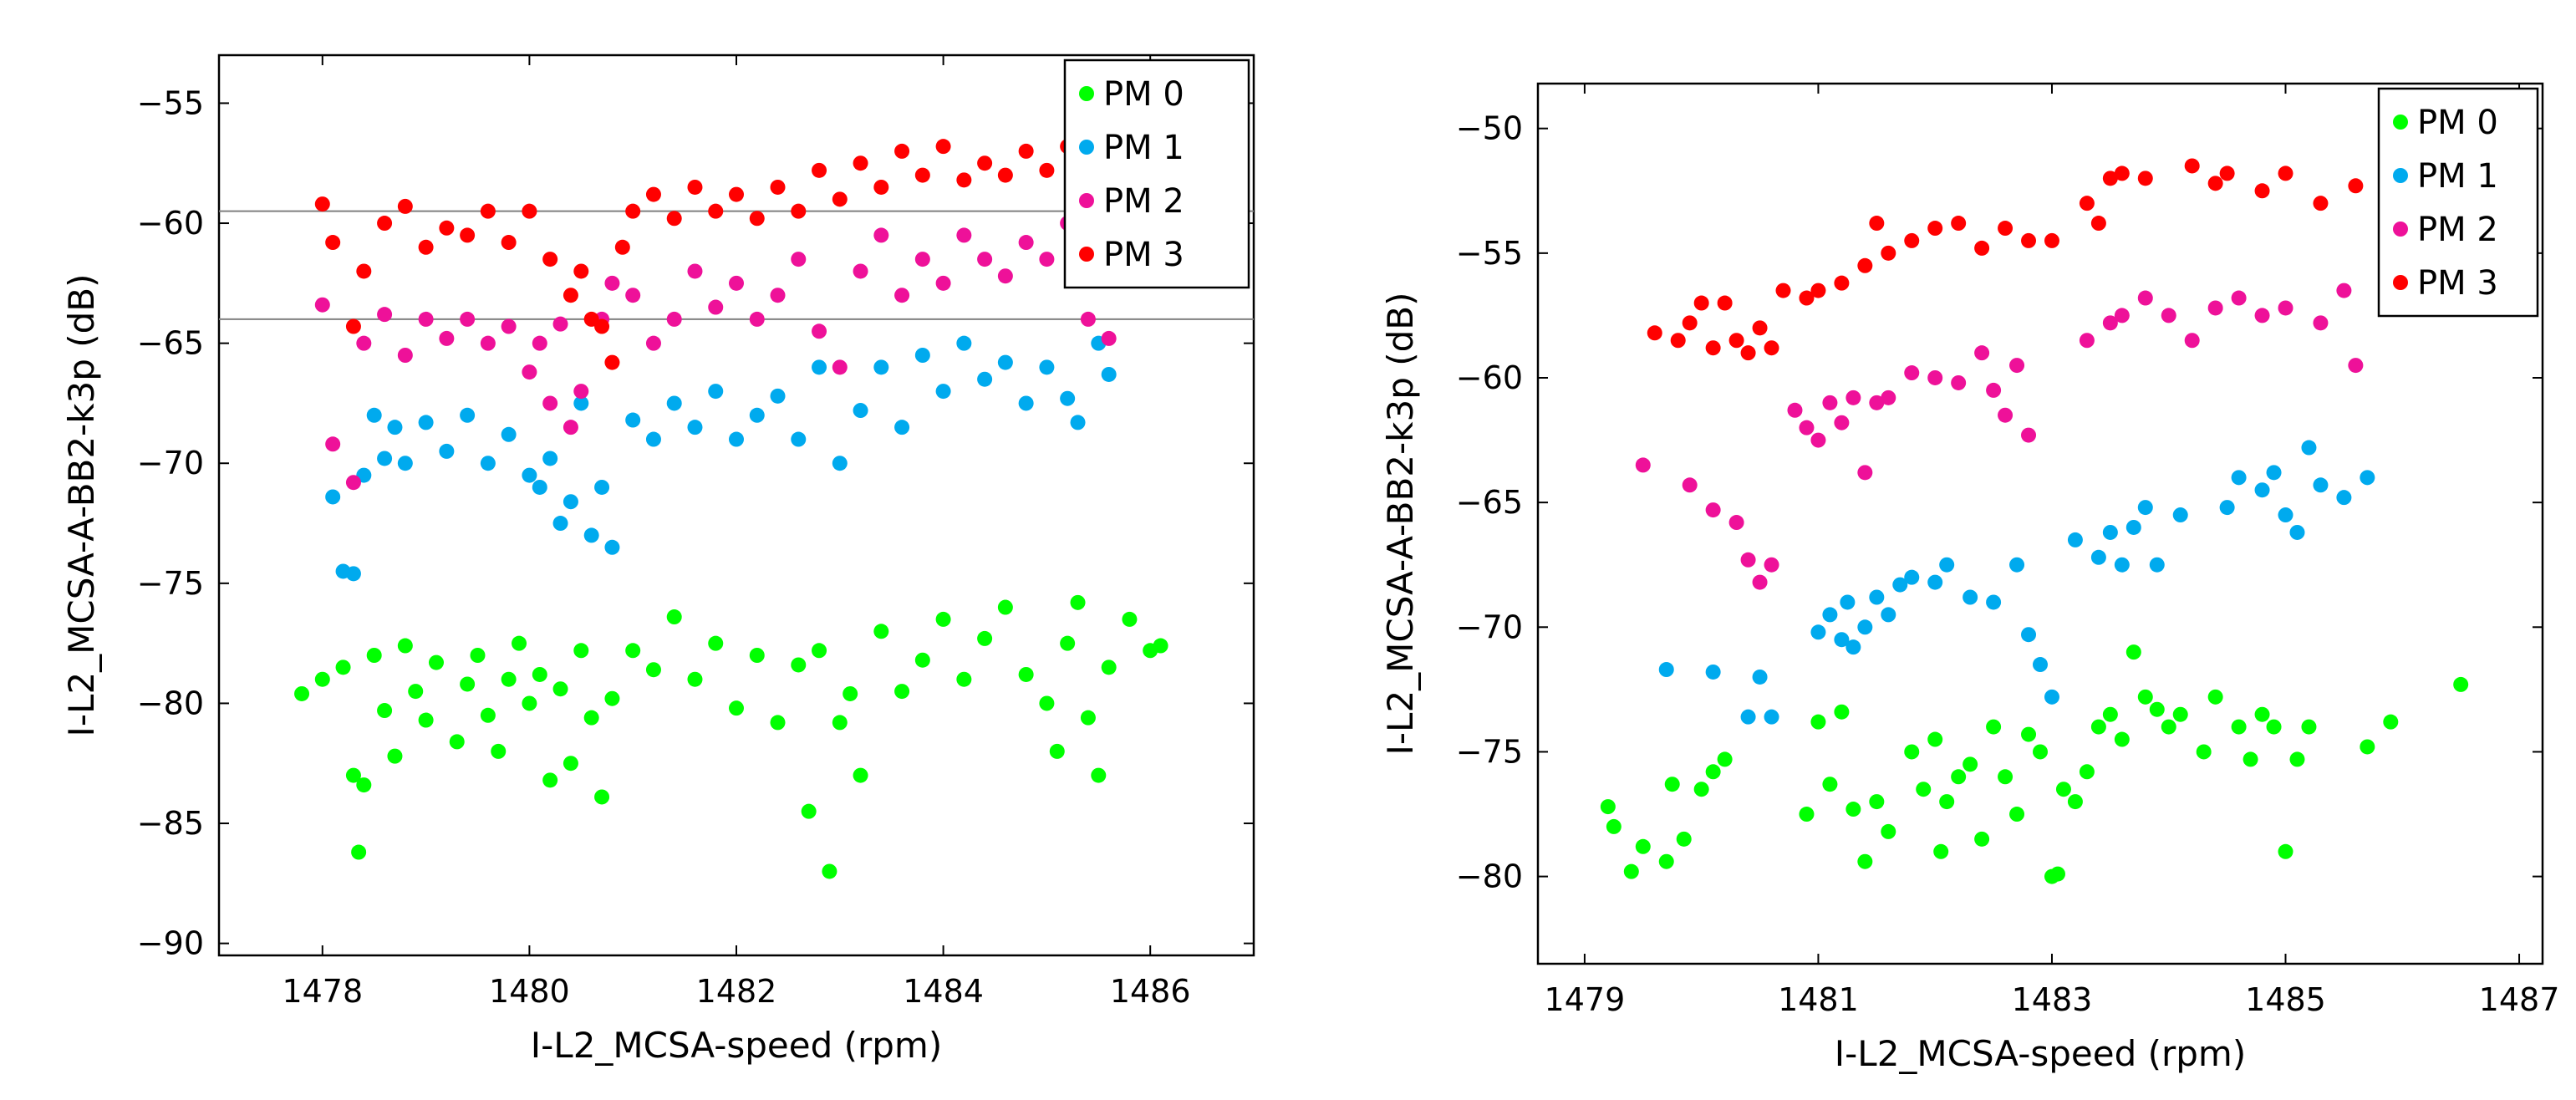 This screenshot has height=1100, width=2576. Describe the element at coordinates (170, 703) in the screenshot. I see `chart0-y-tick-label-5: −80` at that location.